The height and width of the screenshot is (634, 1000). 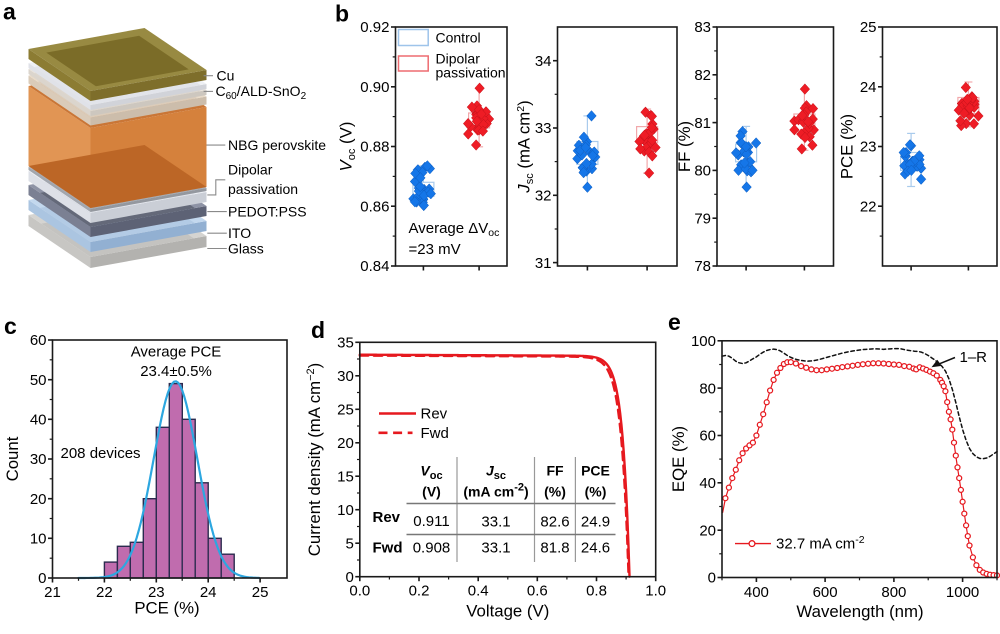 What do you see at coordinates (756, 592) in the screenshot?
I see `svg-text: 400` at bounding box center [756, 592].